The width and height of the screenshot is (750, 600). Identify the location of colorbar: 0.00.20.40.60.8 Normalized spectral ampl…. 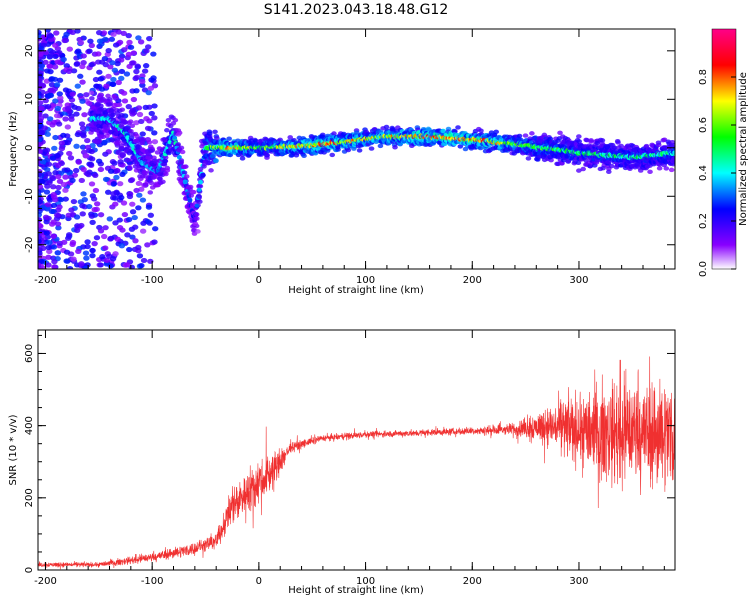
(723, 152).